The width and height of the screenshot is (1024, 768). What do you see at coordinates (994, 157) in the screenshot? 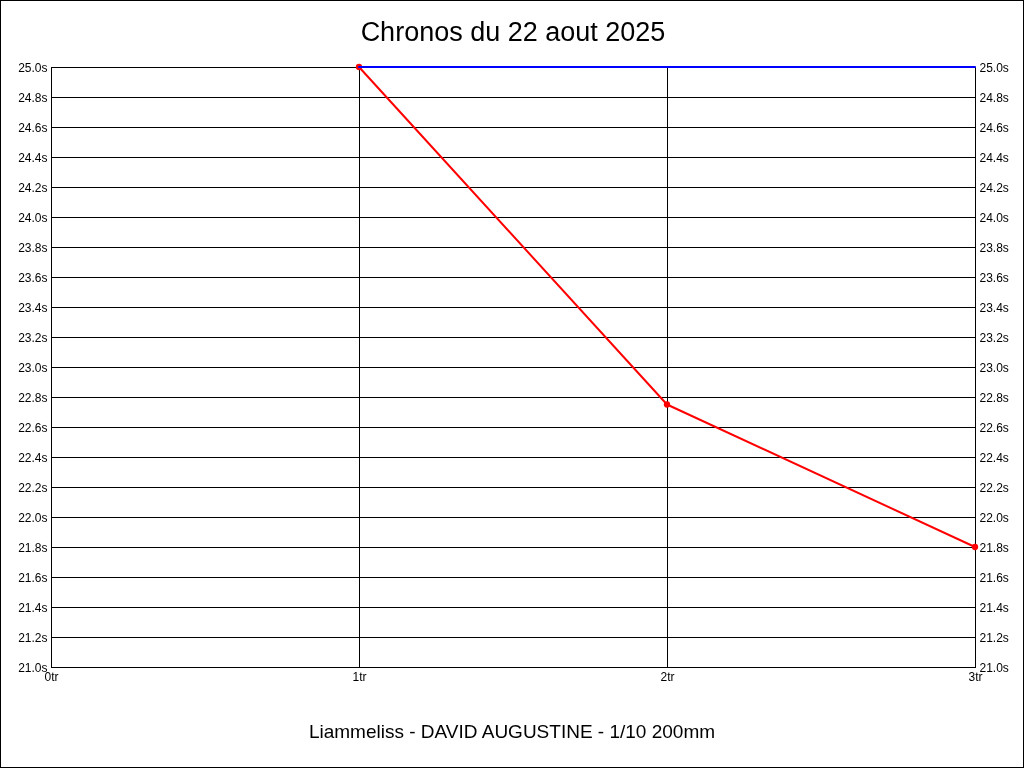
I see `y2-tick-label: 24.4s` at bounding box center [994, 157].